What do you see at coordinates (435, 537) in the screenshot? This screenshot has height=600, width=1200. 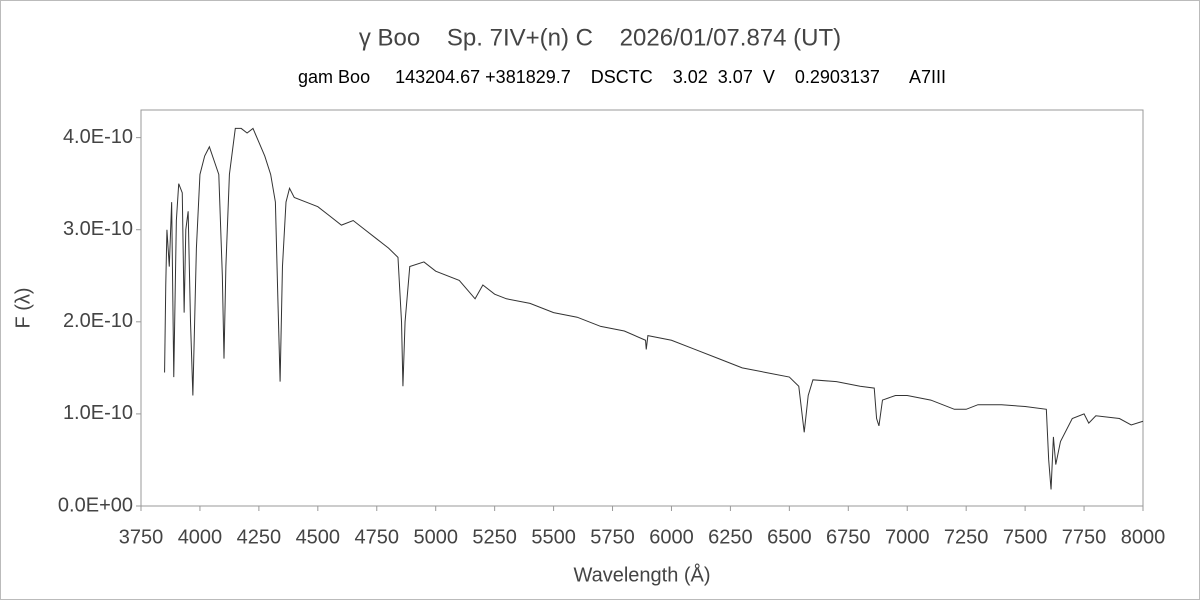 I see `x-tick-label: 5000` at bounding box center [435, 537].